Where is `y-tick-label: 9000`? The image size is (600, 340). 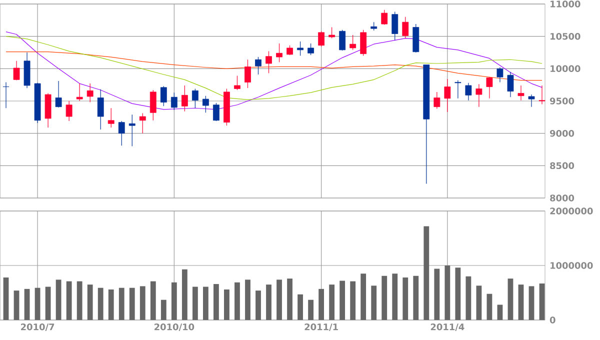 y-tick-label: 9000 is located at coordinates (562, 133).